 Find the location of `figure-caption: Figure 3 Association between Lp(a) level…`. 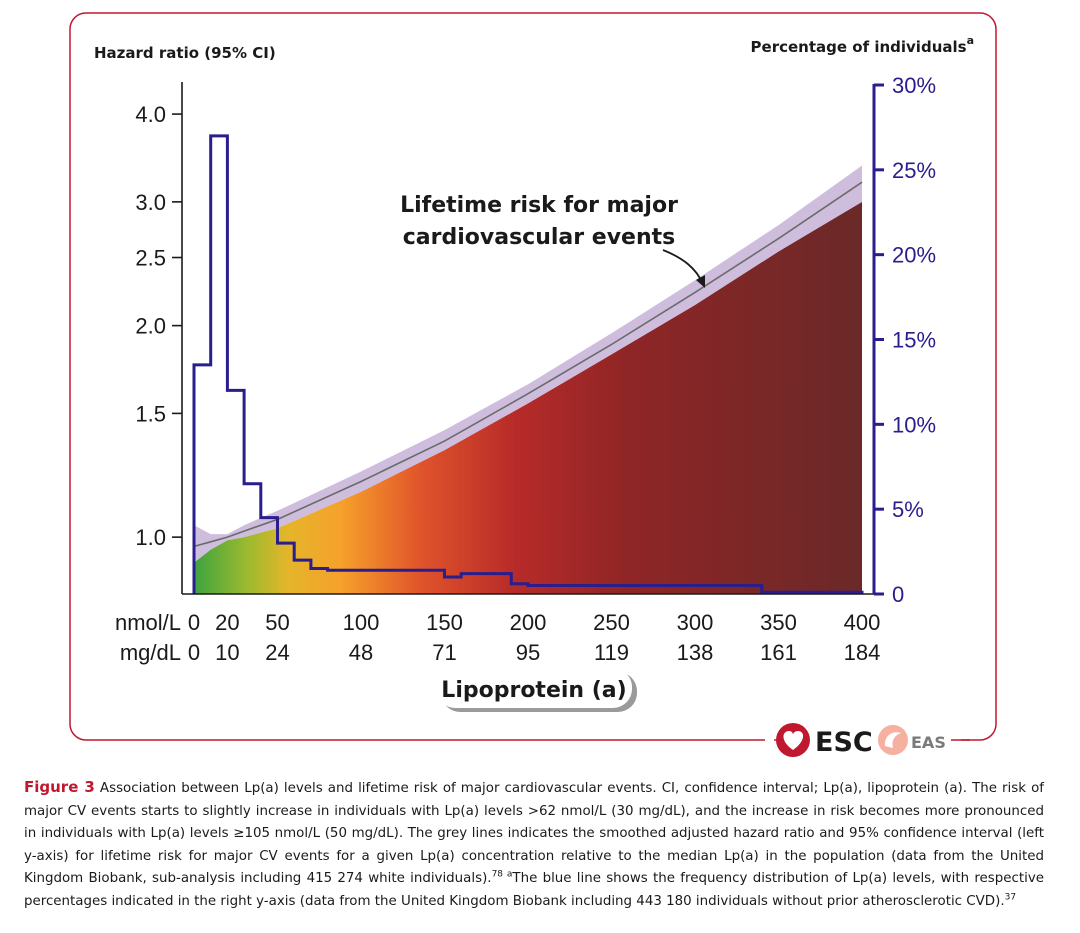

figure-caption: Figure 3 Association between Lp(a) level… is located at coordinates (534, 844).